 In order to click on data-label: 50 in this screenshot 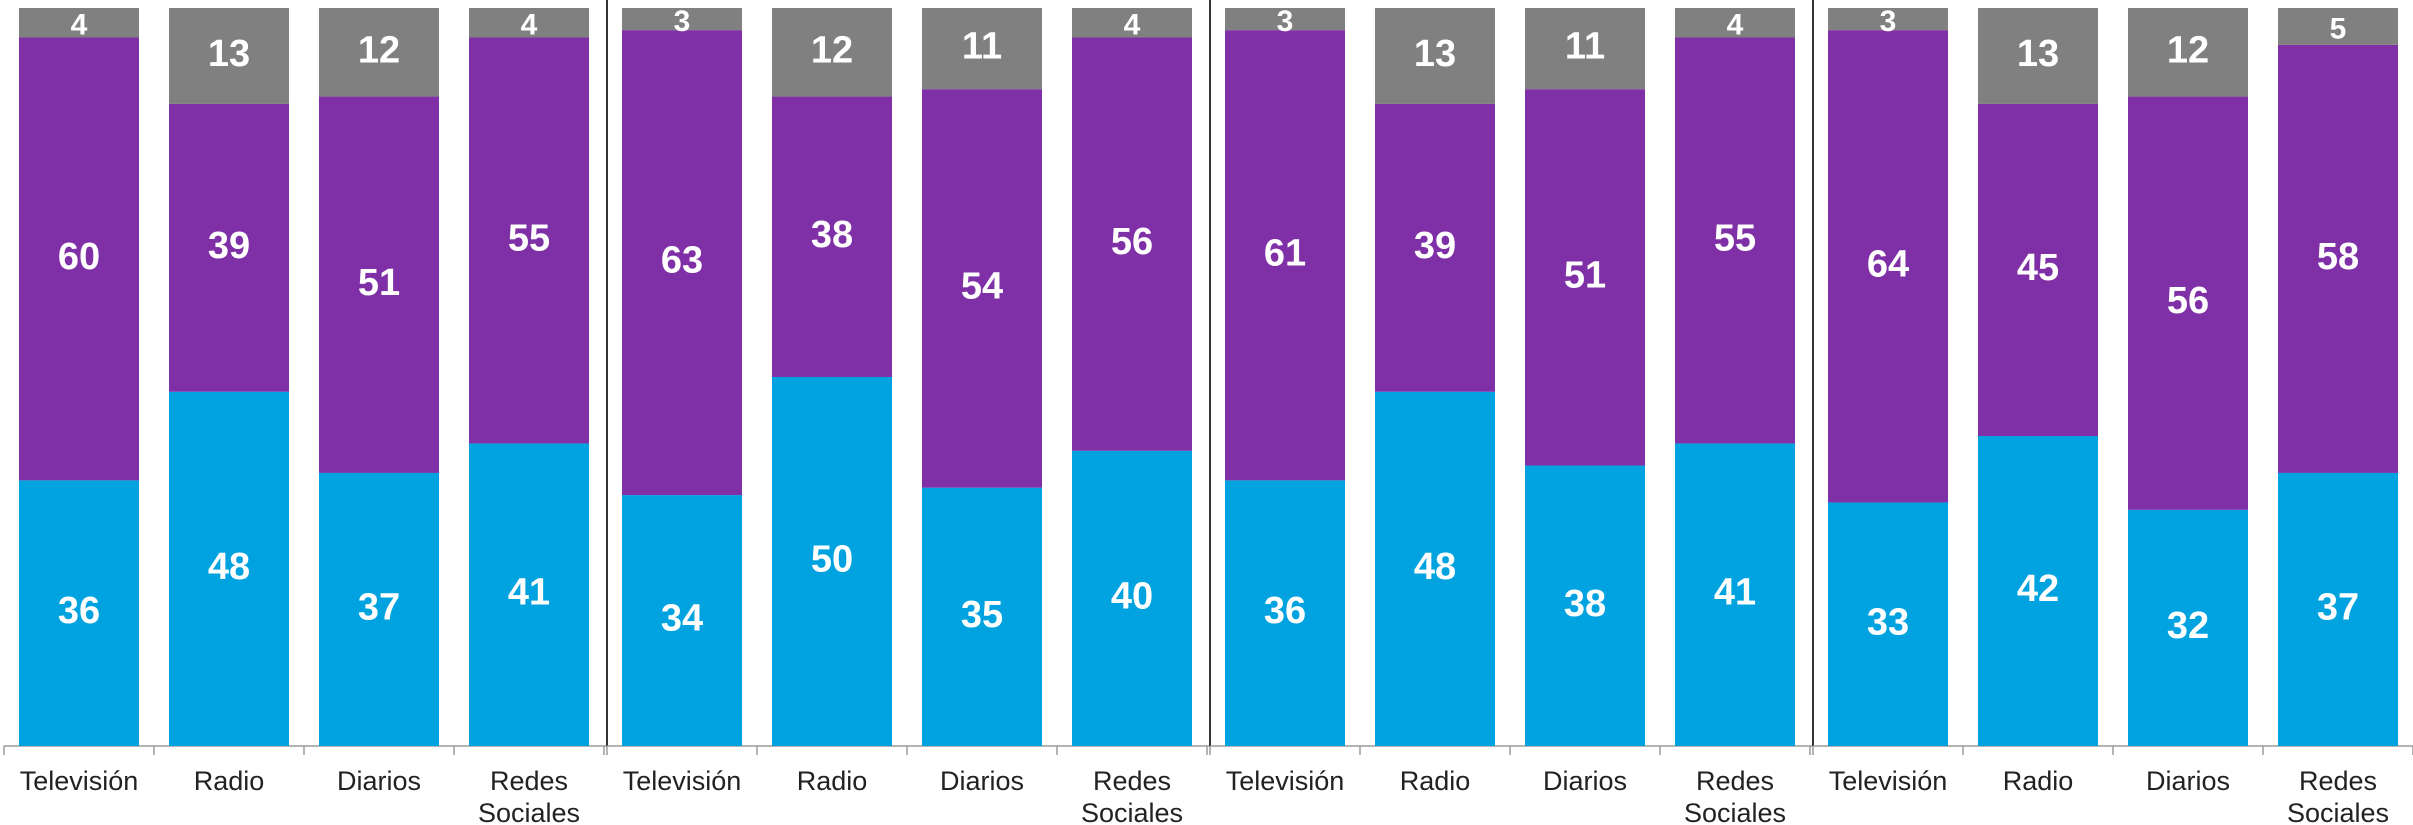, I will do `click(832, 560)`.